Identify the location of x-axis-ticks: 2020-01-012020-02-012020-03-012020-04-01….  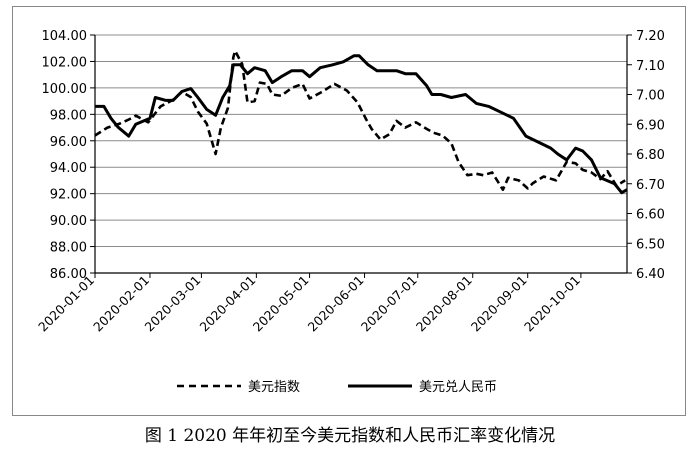
(309, 304).